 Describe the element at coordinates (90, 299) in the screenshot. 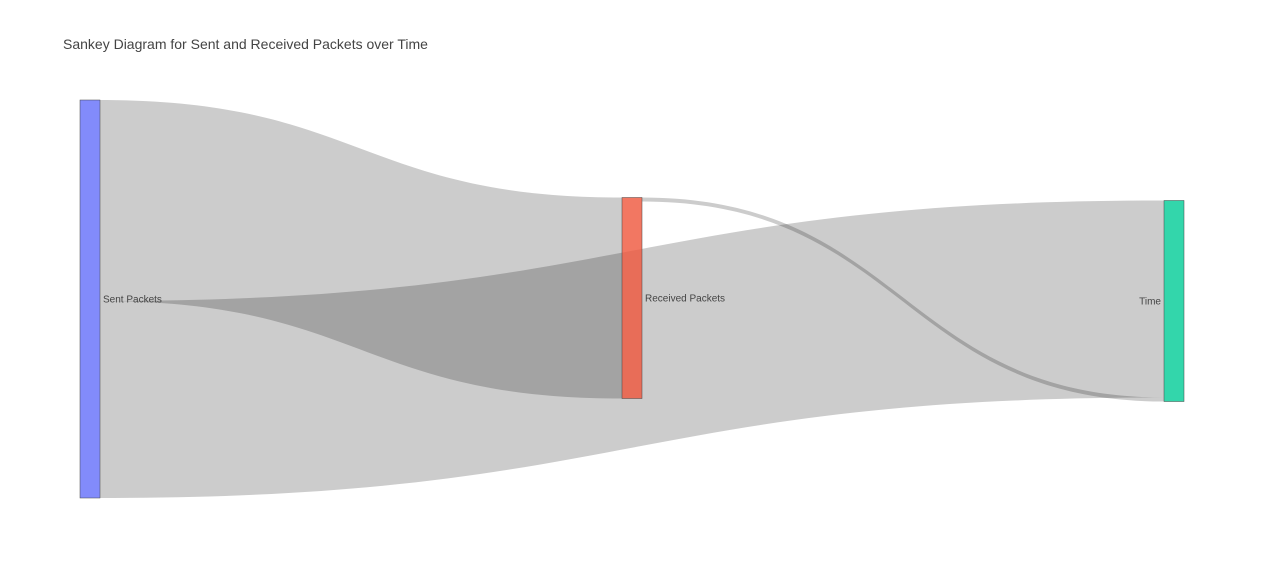

I see `sankey-node-sent-packets` at that location.